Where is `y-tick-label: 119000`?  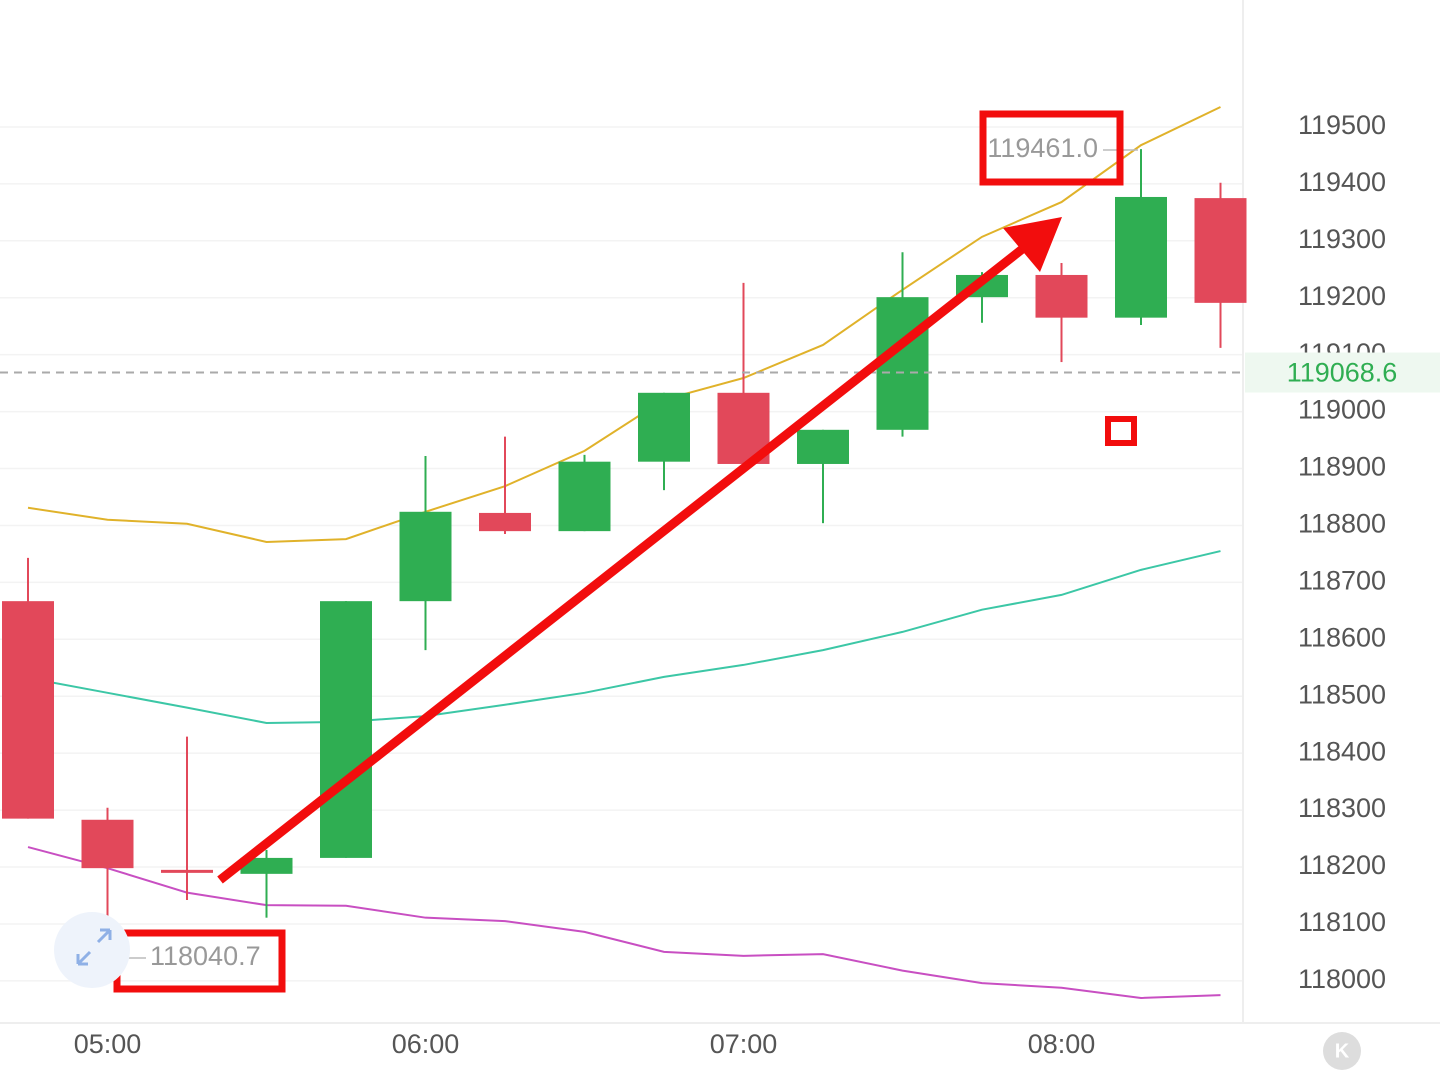 y-tick-label: 119000 is located at coordinates (1342, 410).